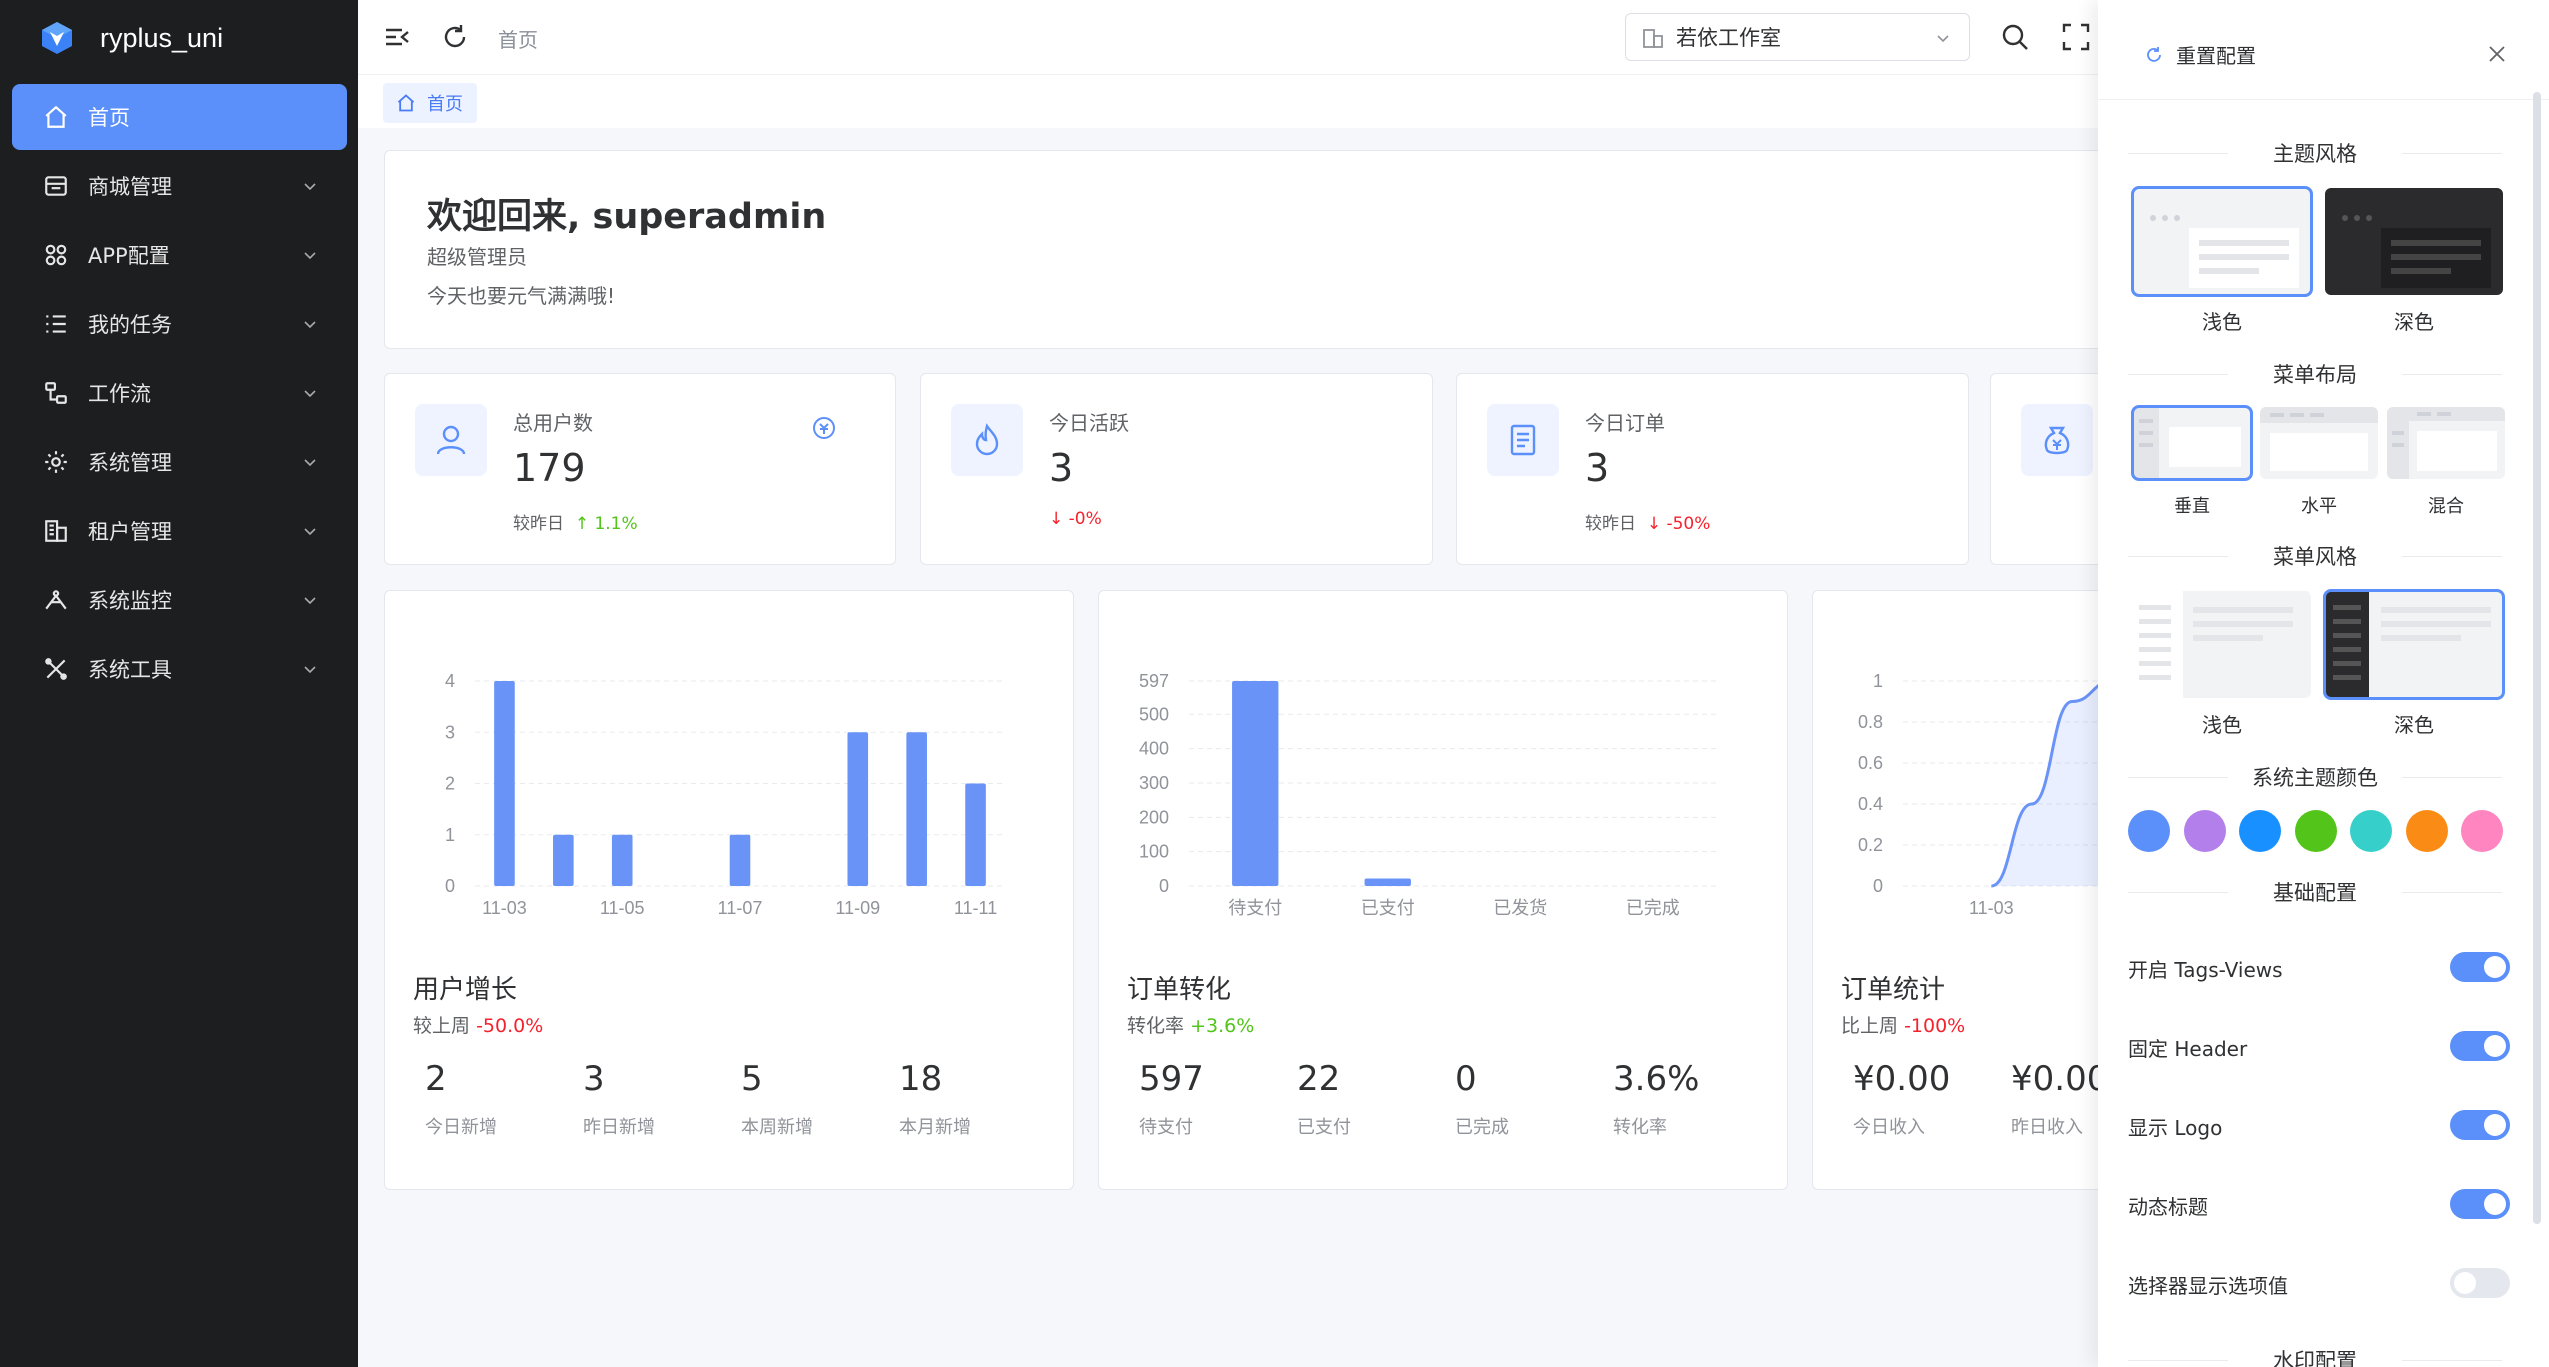  What do you see at coordinates (1191, 1026) in the screenshot?
I see `chart-subtitle: 转化率 +3.6%` at bounding box center [1191, 1026].